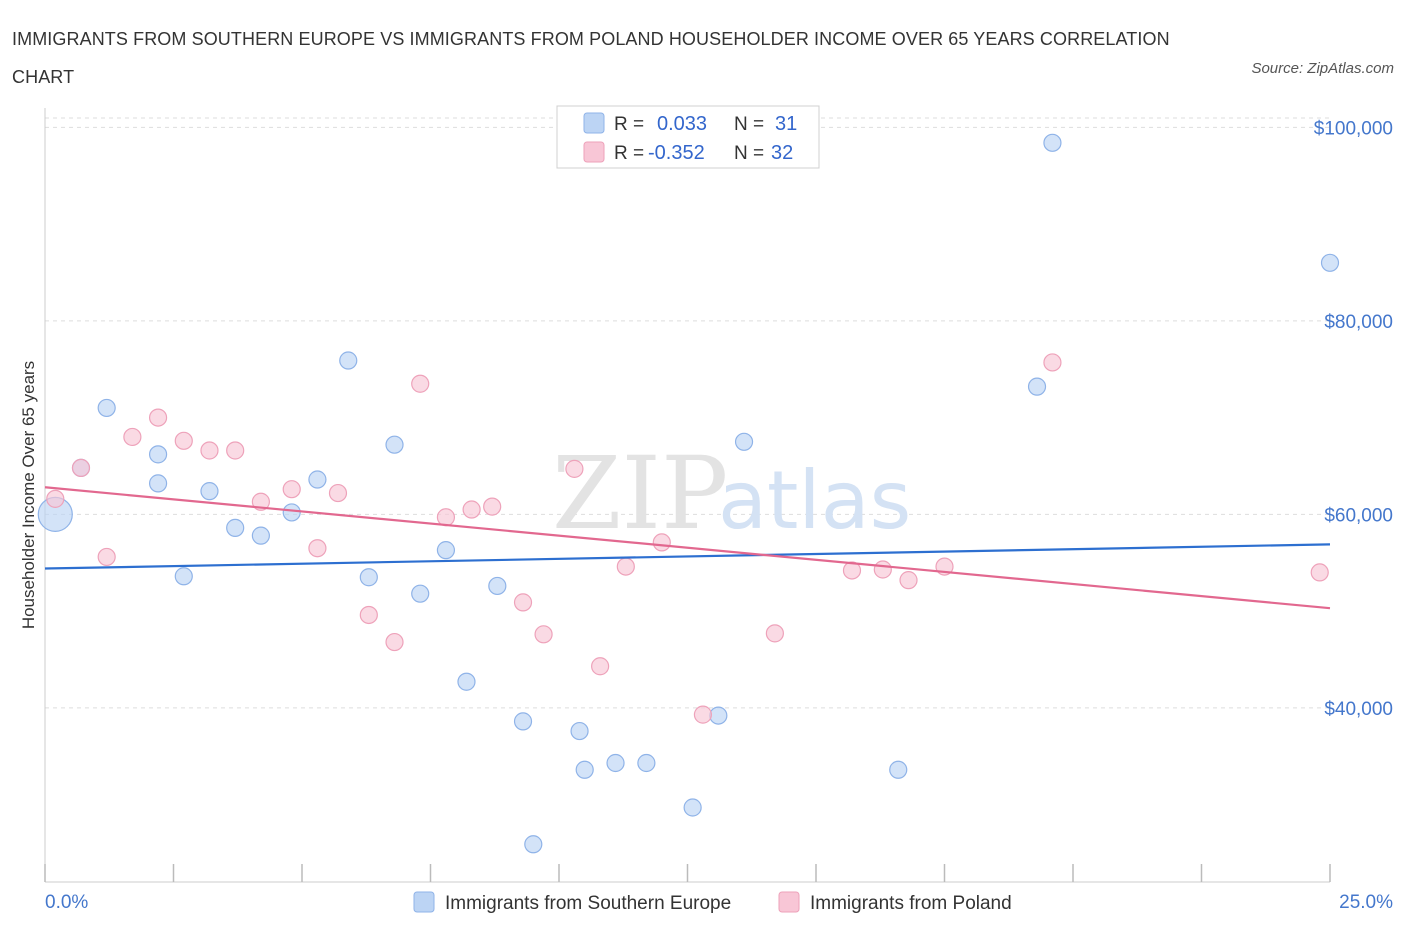 The height and width of the screenshot is (930, 1406). I want to click on watermark-atlas: atlas, so click(814, 500).